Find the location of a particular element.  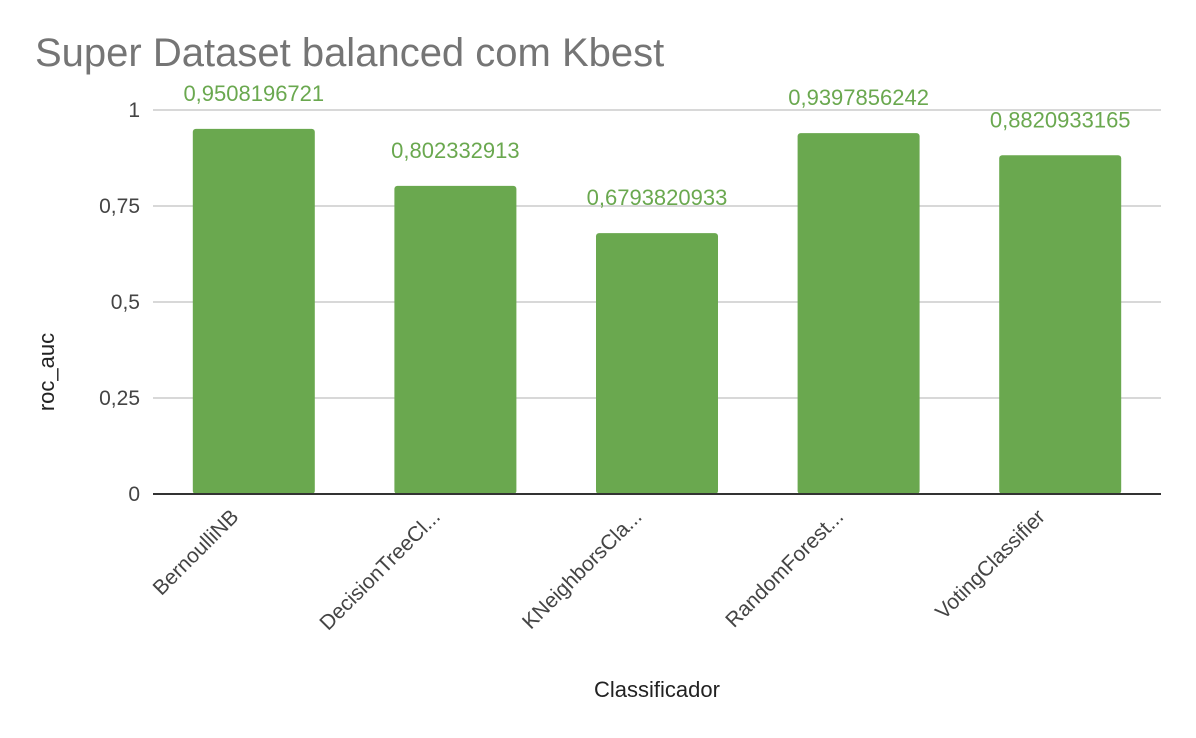

data-label: 0,9508196721 is located at coordinates (253, 93).